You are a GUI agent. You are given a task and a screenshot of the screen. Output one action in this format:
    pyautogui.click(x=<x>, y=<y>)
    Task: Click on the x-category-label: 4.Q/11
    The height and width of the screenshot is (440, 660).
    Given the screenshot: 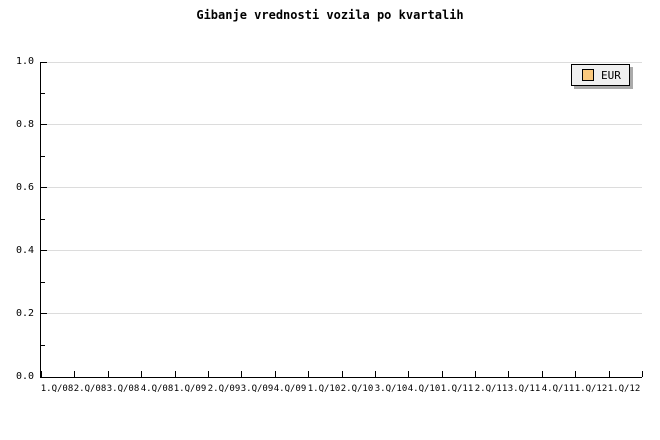 What is the action you would take?
    pyautogui.click(x=558, y=389)
    